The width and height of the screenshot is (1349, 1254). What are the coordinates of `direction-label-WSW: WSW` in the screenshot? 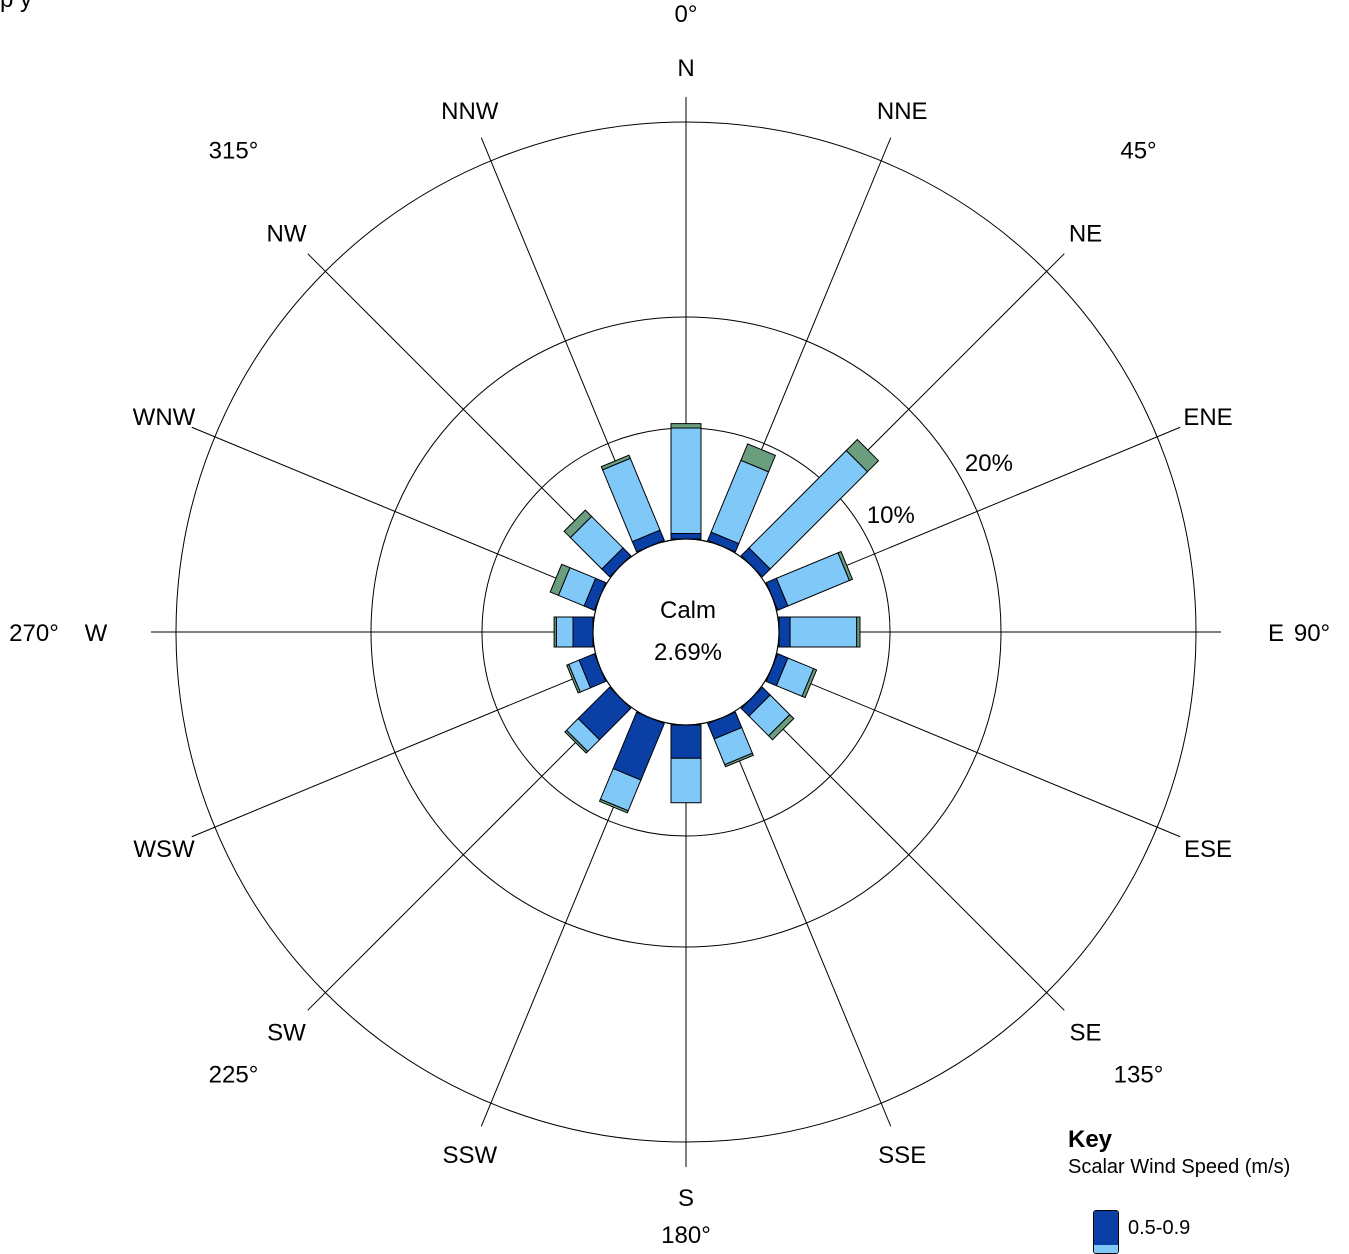 It's located at (164, 849).